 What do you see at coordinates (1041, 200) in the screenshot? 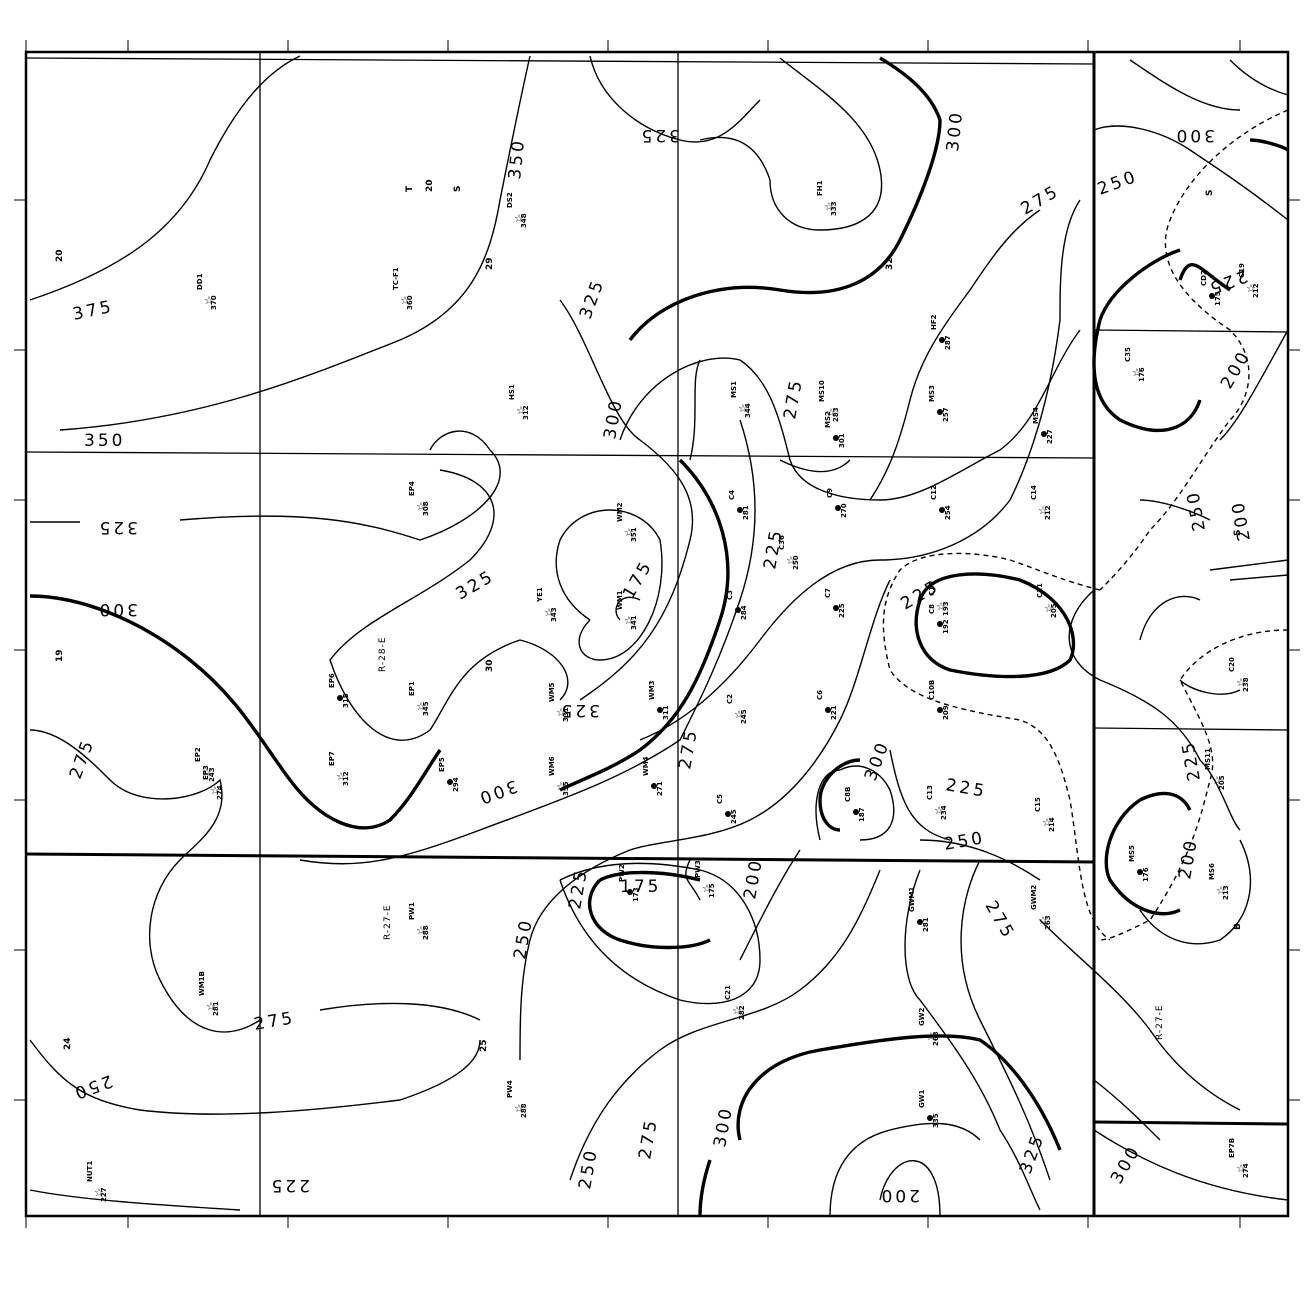
I see `contour-label: 275` at bounding box center [1041, 200].